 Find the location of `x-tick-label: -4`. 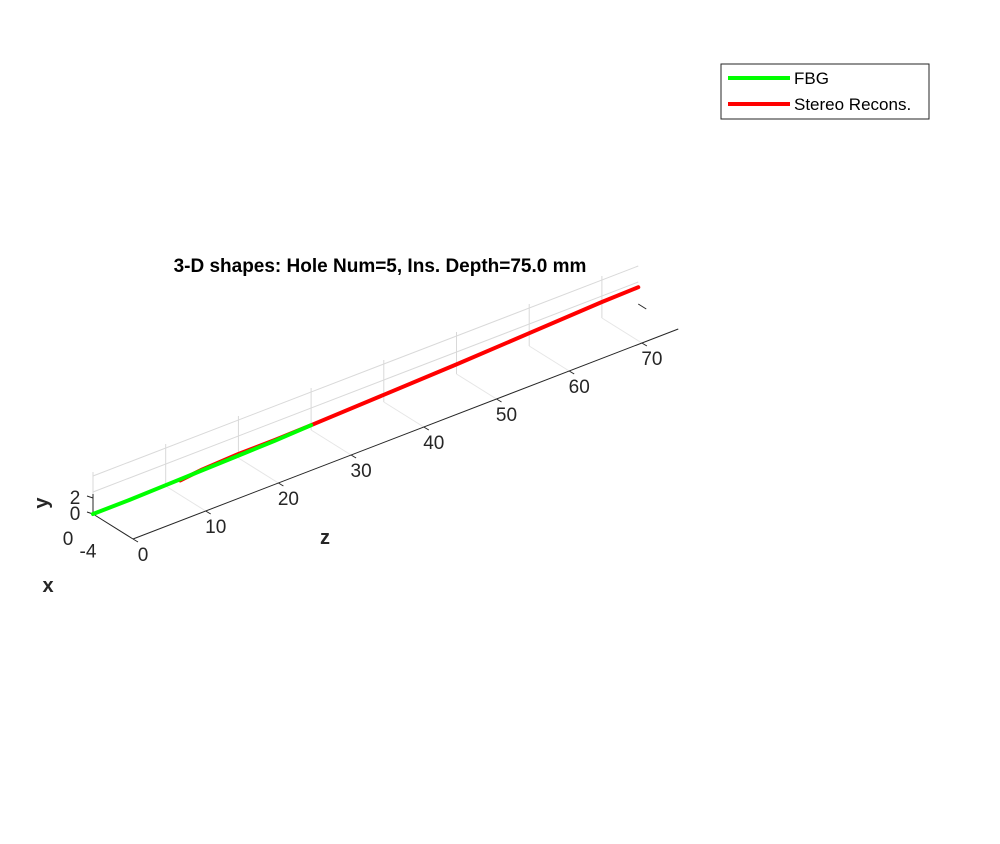

x-tick-label: -4 is located at coordinates (88, 552).